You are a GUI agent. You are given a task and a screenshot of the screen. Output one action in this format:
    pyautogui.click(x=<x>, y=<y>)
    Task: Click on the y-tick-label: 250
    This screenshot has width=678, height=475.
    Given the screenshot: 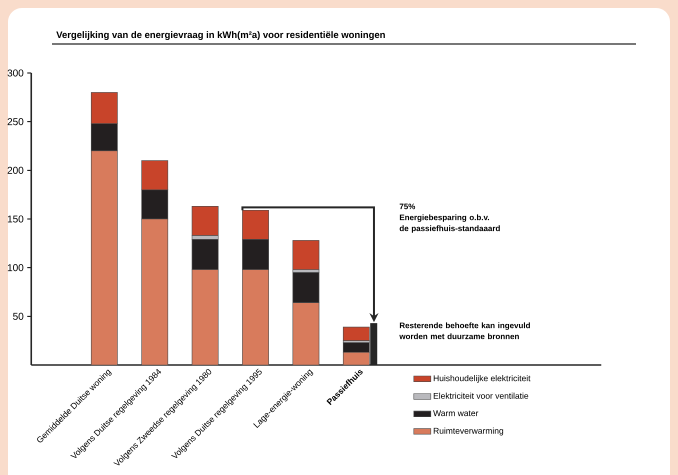 What is the action you would take?
    pyautogui.click(x=16, y=122)
    